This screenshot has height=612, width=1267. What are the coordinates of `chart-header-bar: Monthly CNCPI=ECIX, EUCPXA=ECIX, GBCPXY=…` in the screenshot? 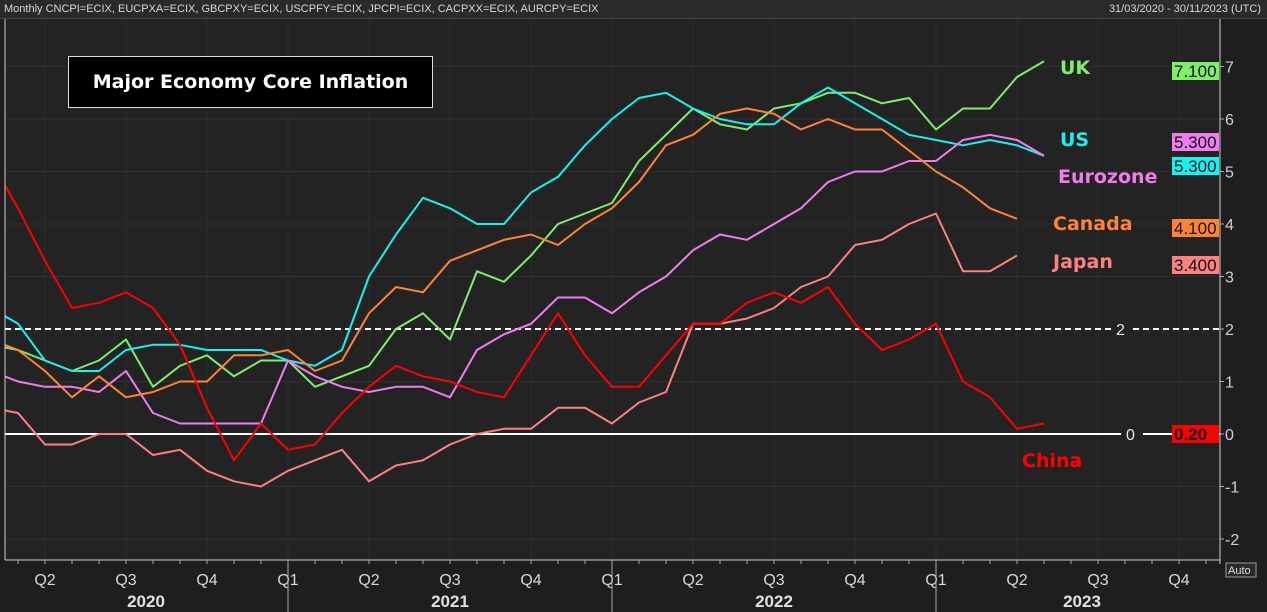 It's located at (633, 9).